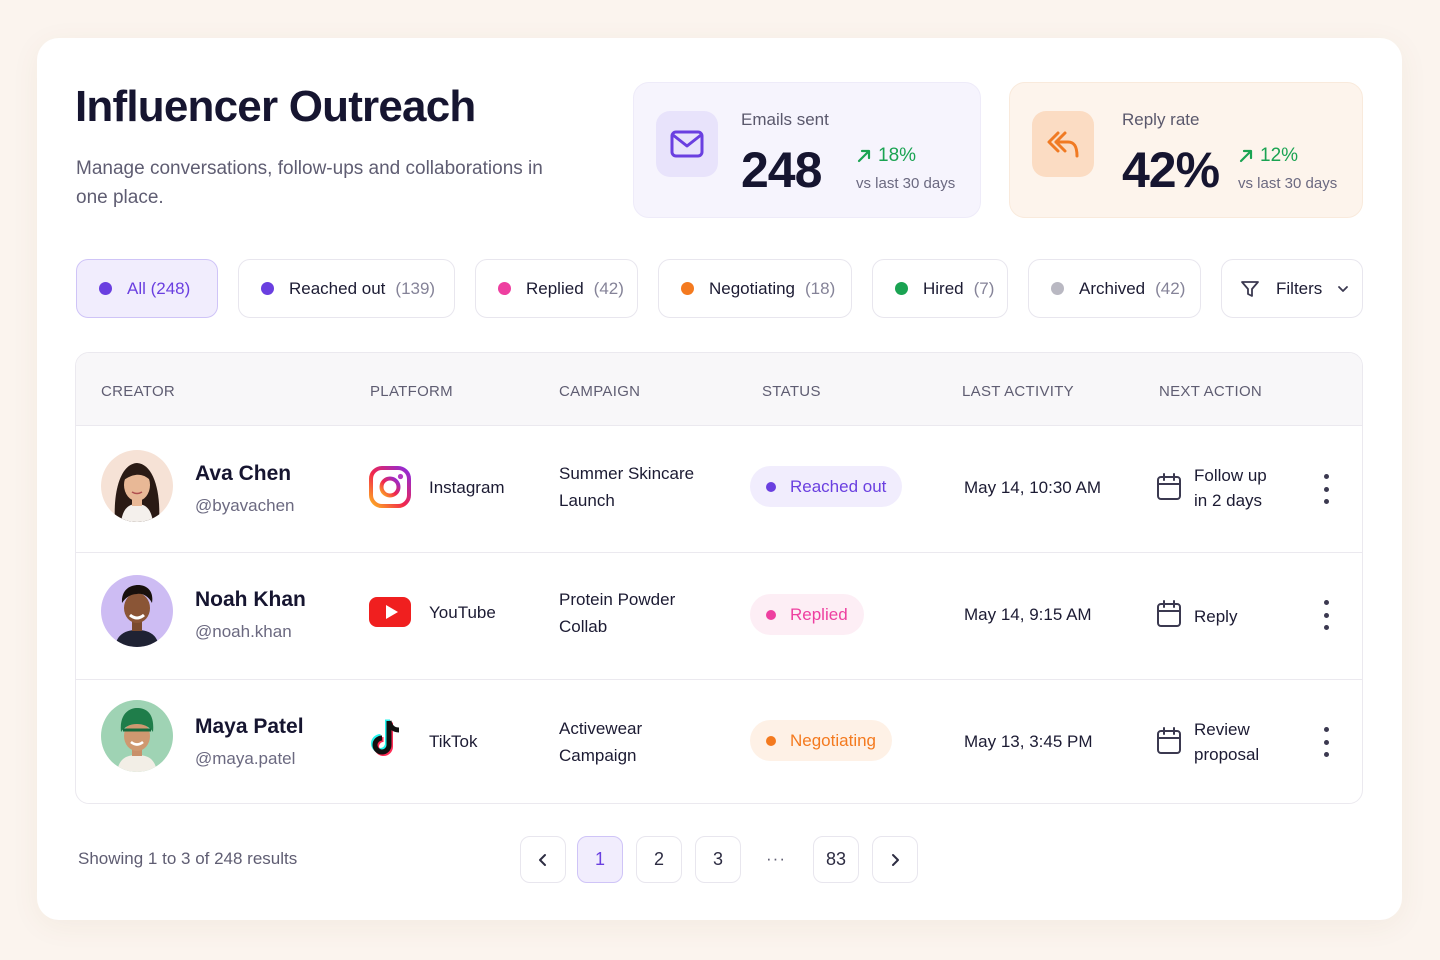 The width and height of the screenshot is (1440, 960). I want to click on filter-count: (18), so click(820, 288).